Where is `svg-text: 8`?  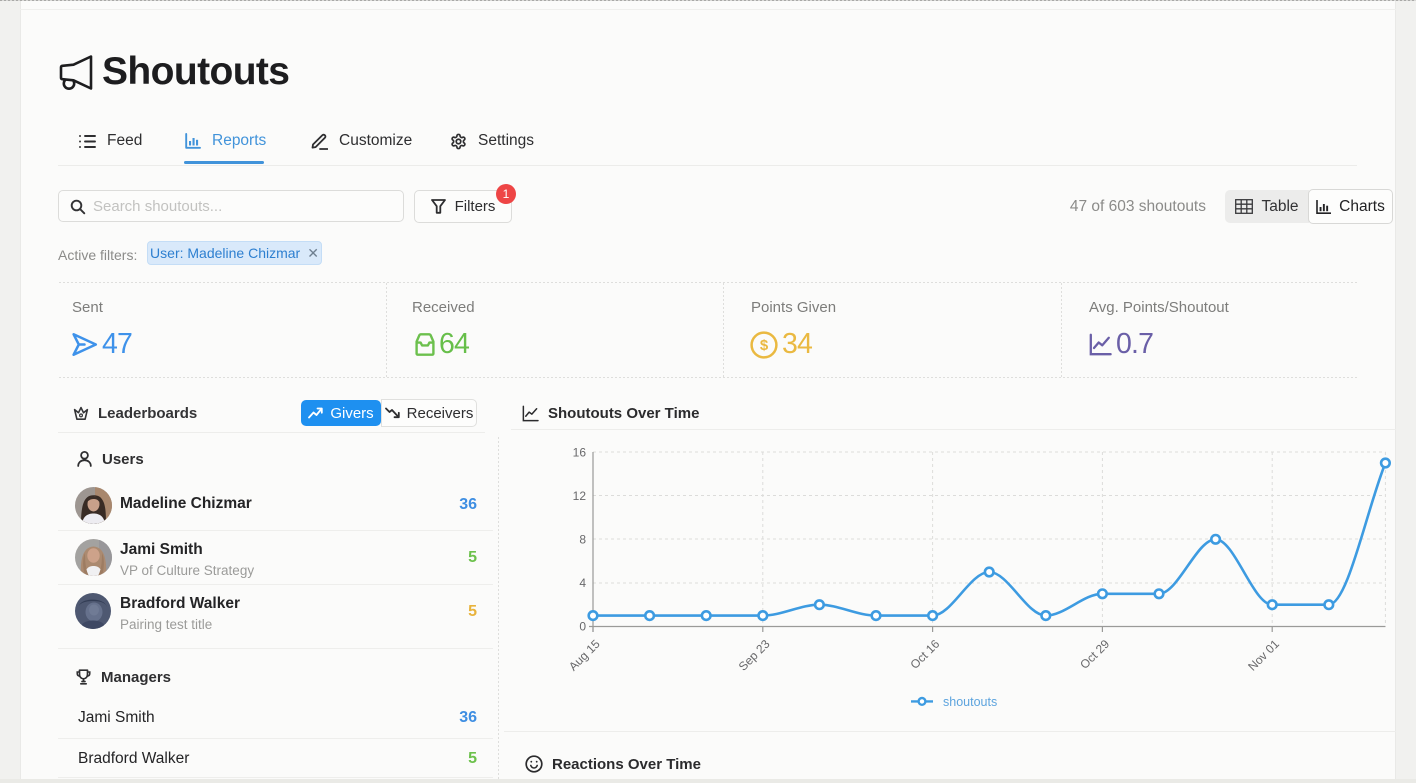 svg-text: 8 is located at coordinates (582, 540).